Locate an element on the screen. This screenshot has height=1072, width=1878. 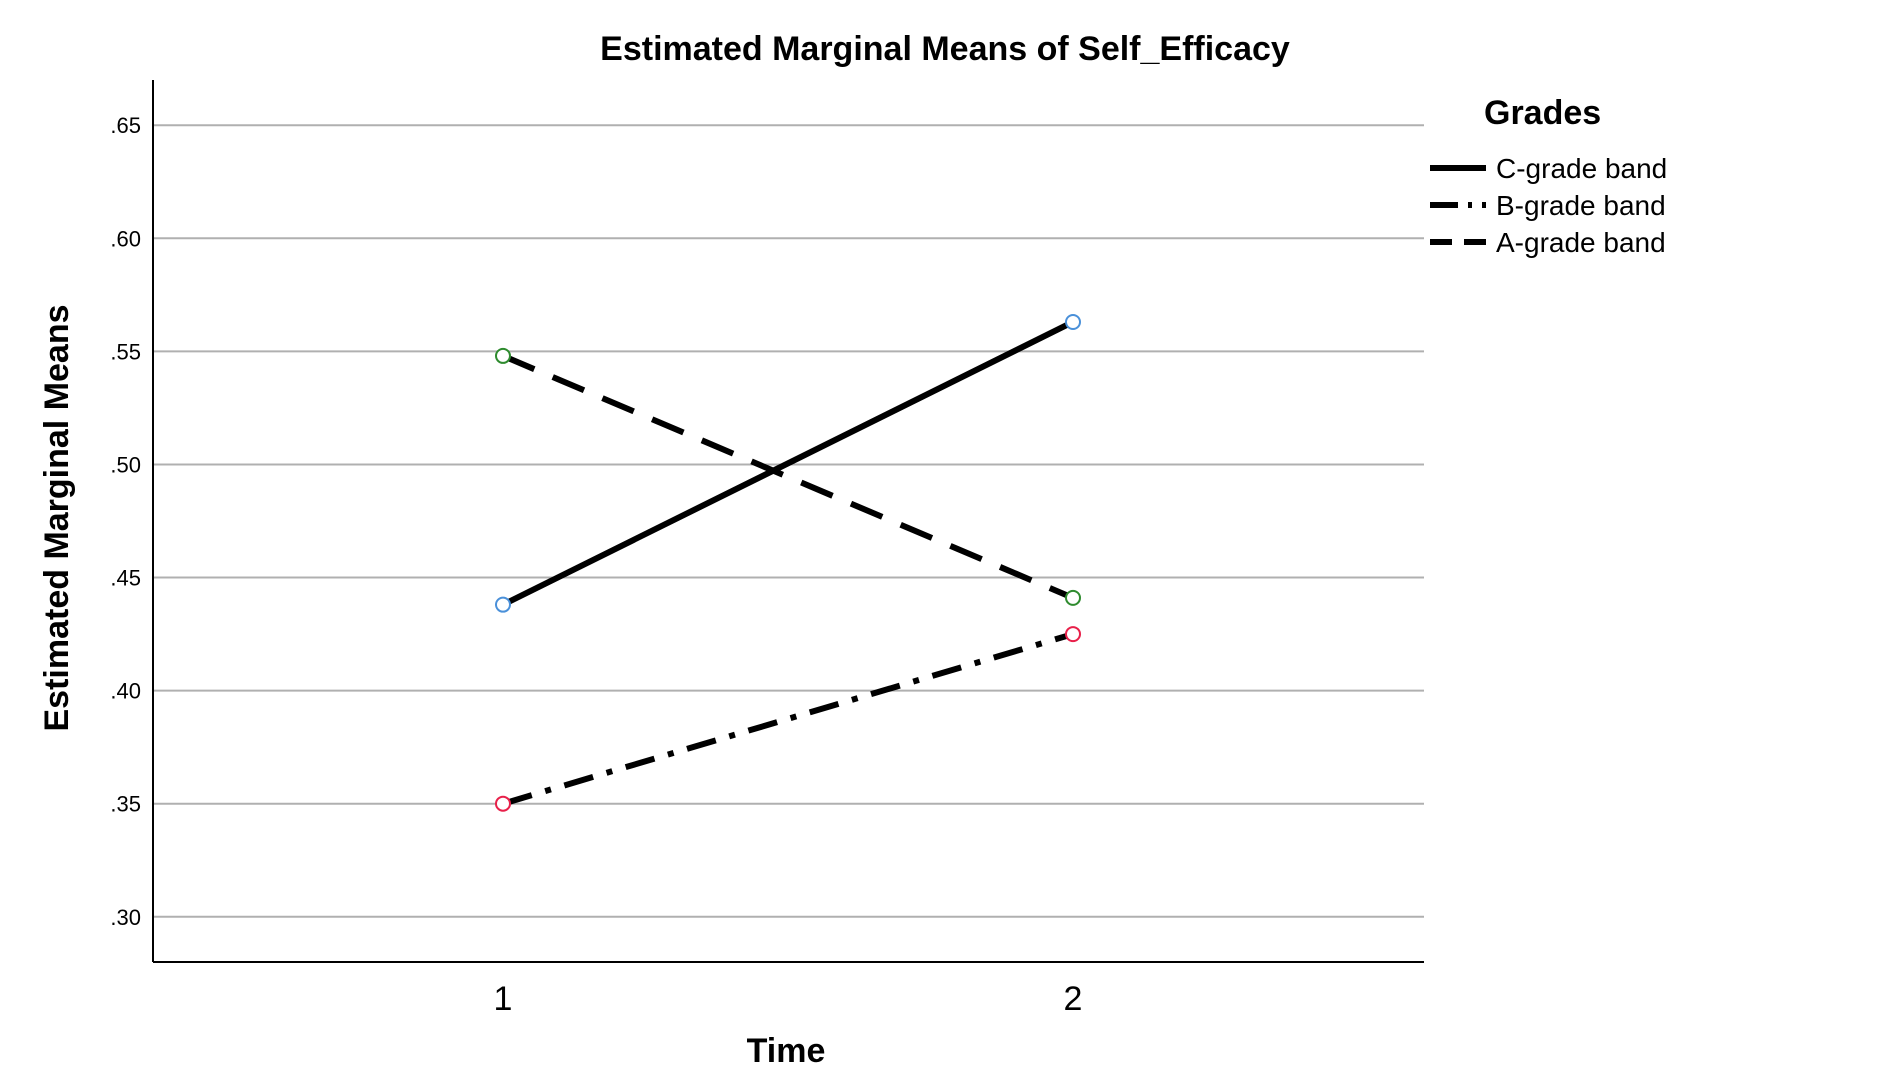
y-tick-label: .35 is located at coordinates (125, 804).